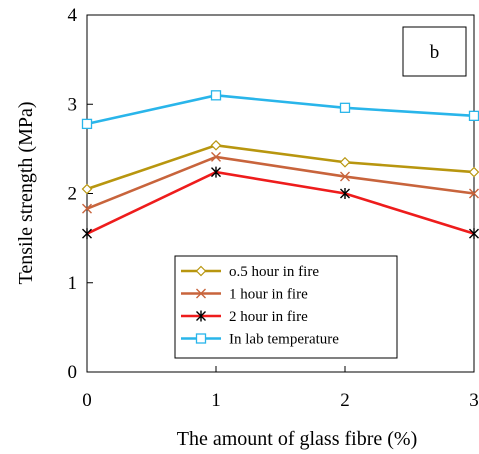 The width and height of the screenshot is (479, 454). I want to click on panel-label-frame, so click(434, 51).